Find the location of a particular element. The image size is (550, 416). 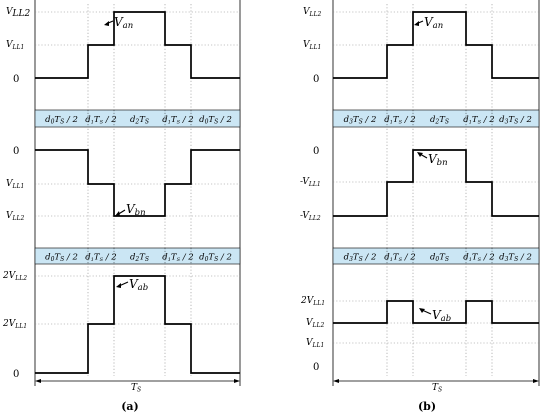

panel-a-bar1-seg-5: d0TS / 2 is located at coordinates (215, 120).